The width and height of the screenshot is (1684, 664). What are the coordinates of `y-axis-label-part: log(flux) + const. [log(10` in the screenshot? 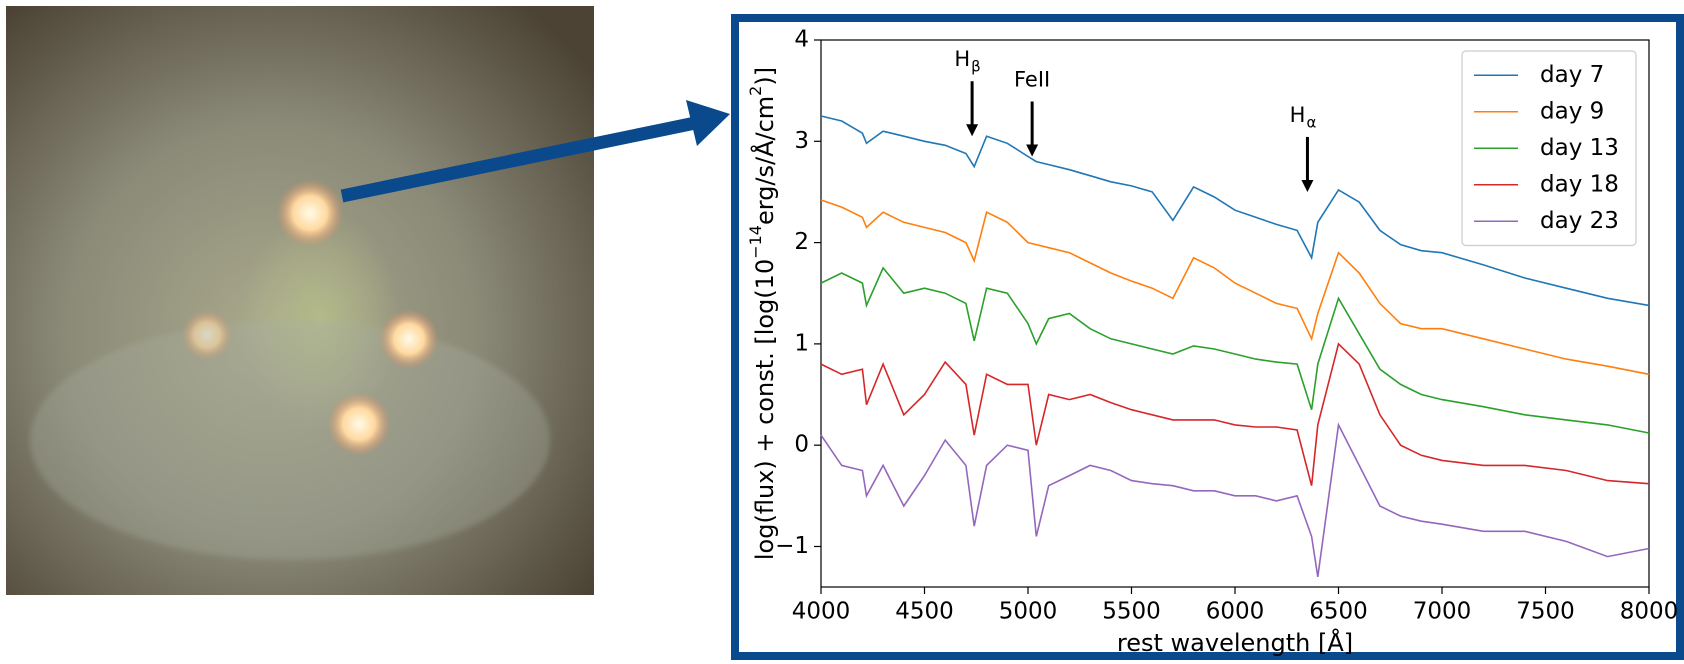 It's located at (765, 409).